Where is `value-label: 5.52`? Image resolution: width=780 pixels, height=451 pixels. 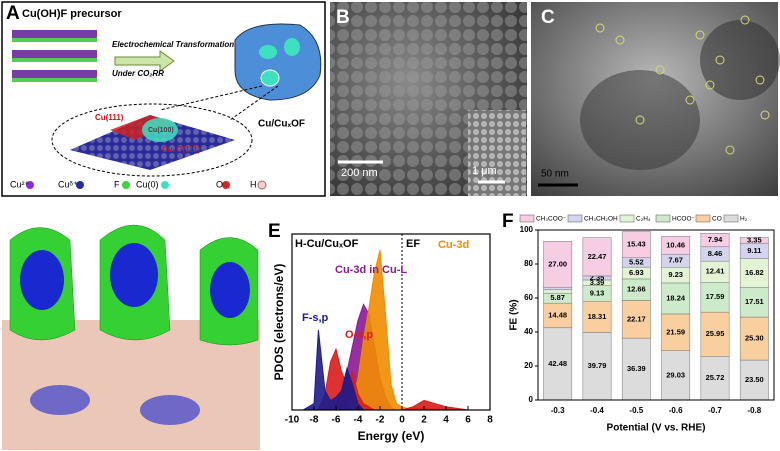 value-label: 5.52 is located at coordinates (636, 261).